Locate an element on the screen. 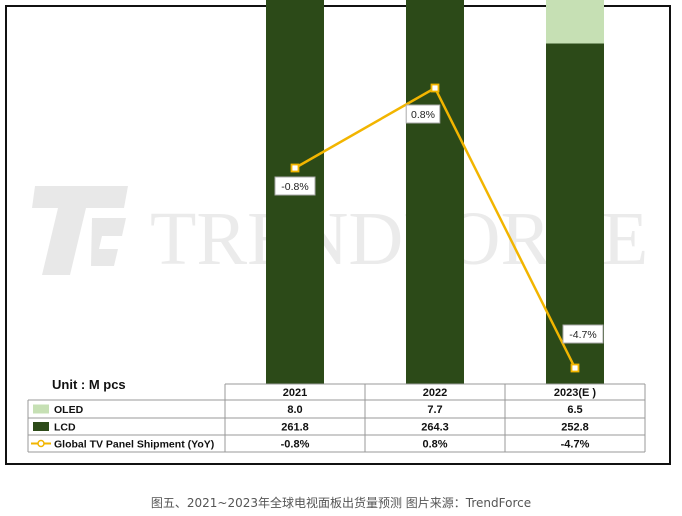 Image resolution: width=682 pixels, height=516 pixels. table-cell-3-1: -0.8% is located at coordinates (295, 445).